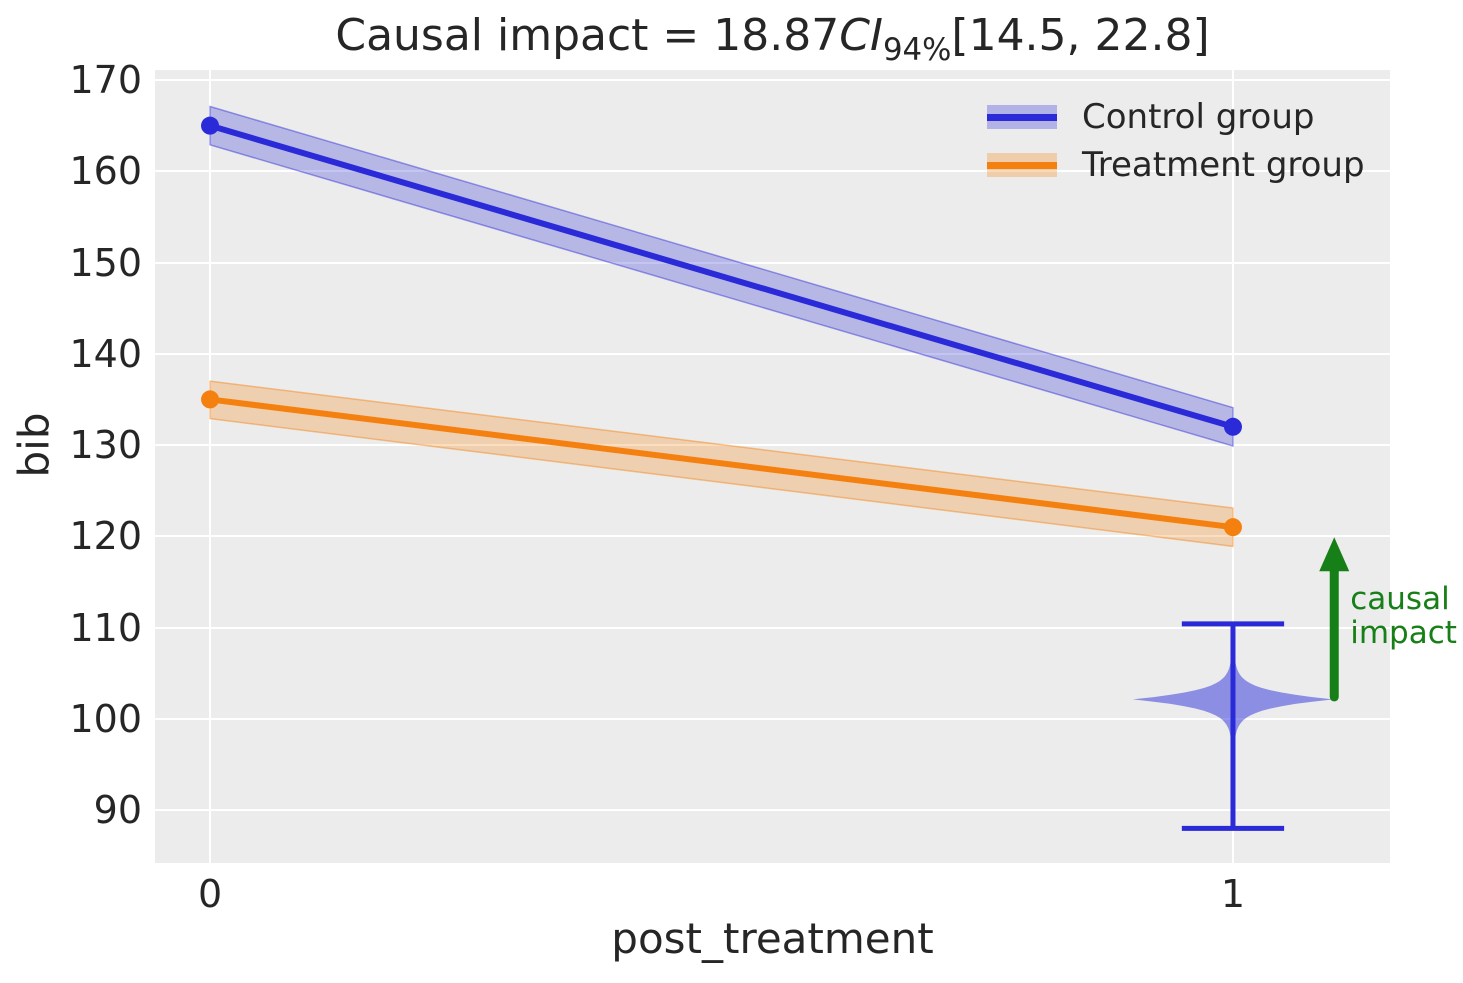 Image resolution: width=1463 pixels, height=983 pixels. What do you see at coordinates (1400, 599) in the screenshot?
I see `causal-impact-annotation-line1: causal` at bounding box center [1400, 599].